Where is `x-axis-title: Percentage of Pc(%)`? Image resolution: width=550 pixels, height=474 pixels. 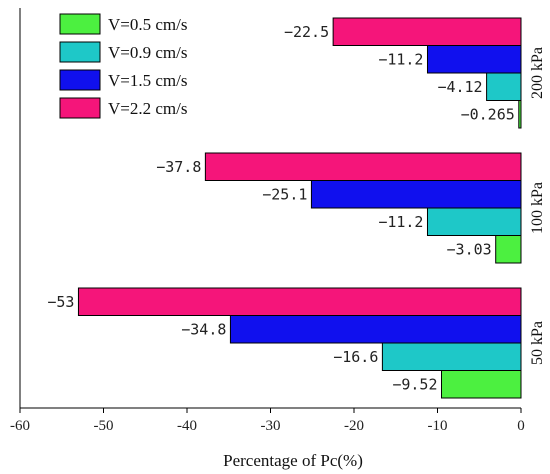 x-axis-title: Percentage of Pc(%) is located at coordinates (293, 460).